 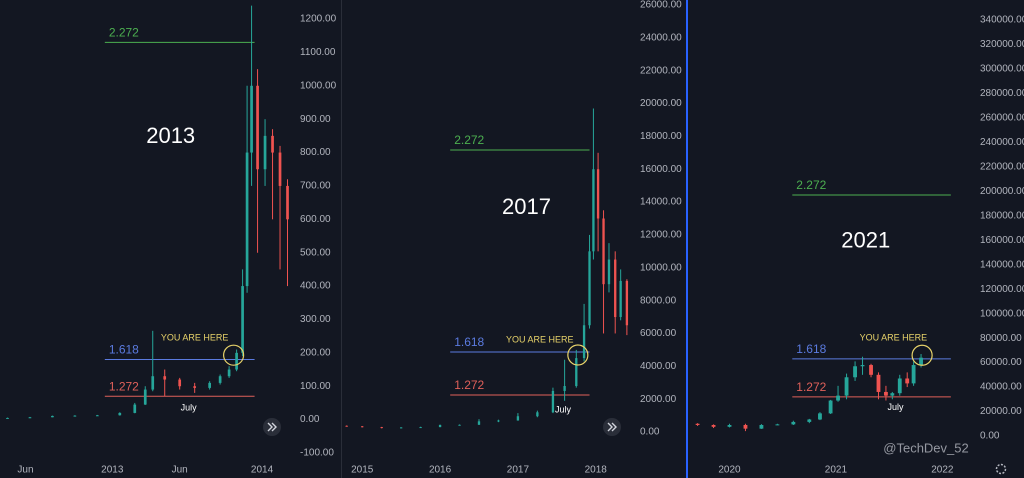 What do you see at coordinates (170, 135) in the screenshot?
I see `annotation: 2013` at bounding box center [170, 135].